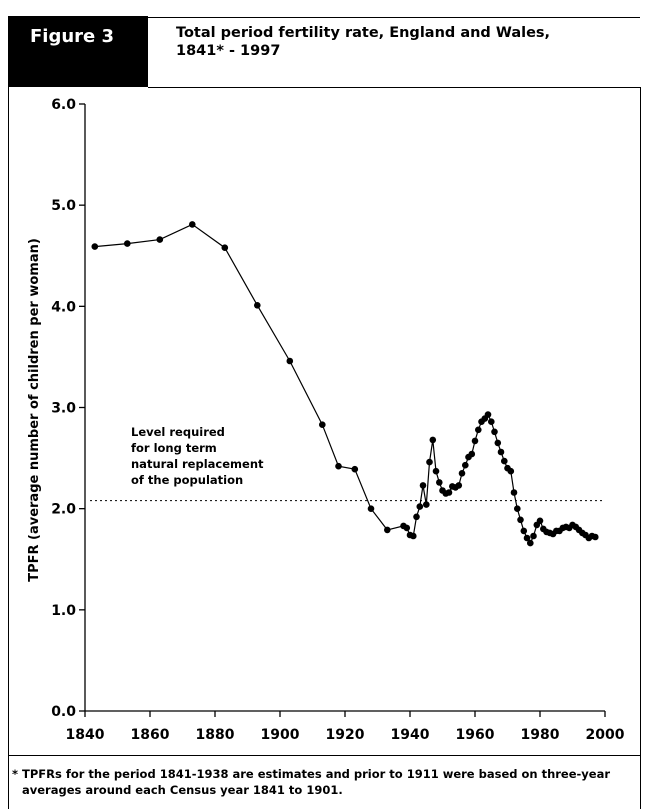 This screenshot has height=809, width=645. Describe the element at coordinates (187, 480) in the screenshot. I see `replacement-level-label: of the population` at that location.